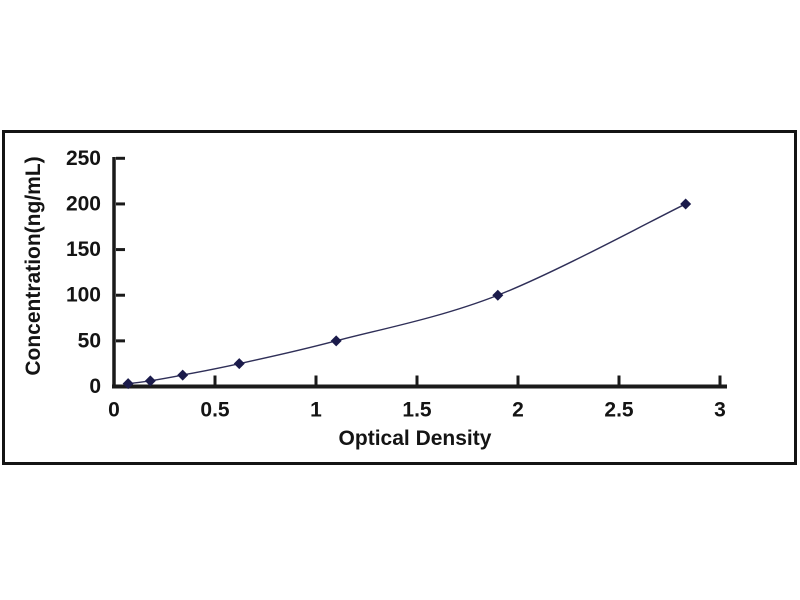 Image resolution: width=800 pixels, height=600 pixels. Describe the element at coordinates (720, 410) in the screenshot. I see `x-tick-label: 3` at that location.